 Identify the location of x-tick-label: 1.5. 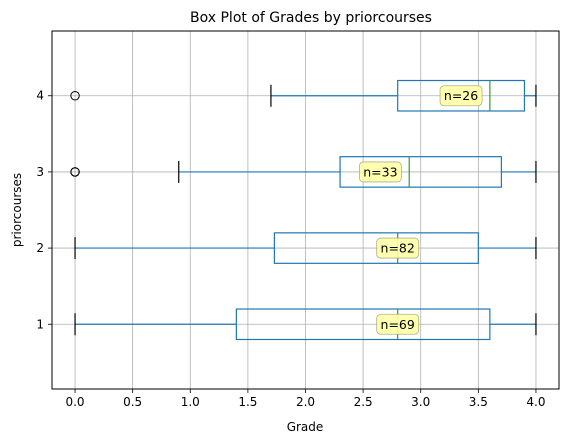
(247, 402).